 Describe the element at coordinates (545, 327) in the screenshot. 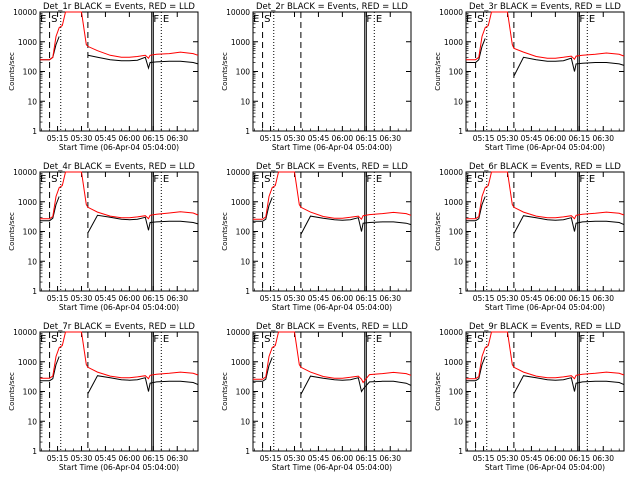

I see `panel-title: Det_9r BLACK = Events, RED = LLD` at that location.